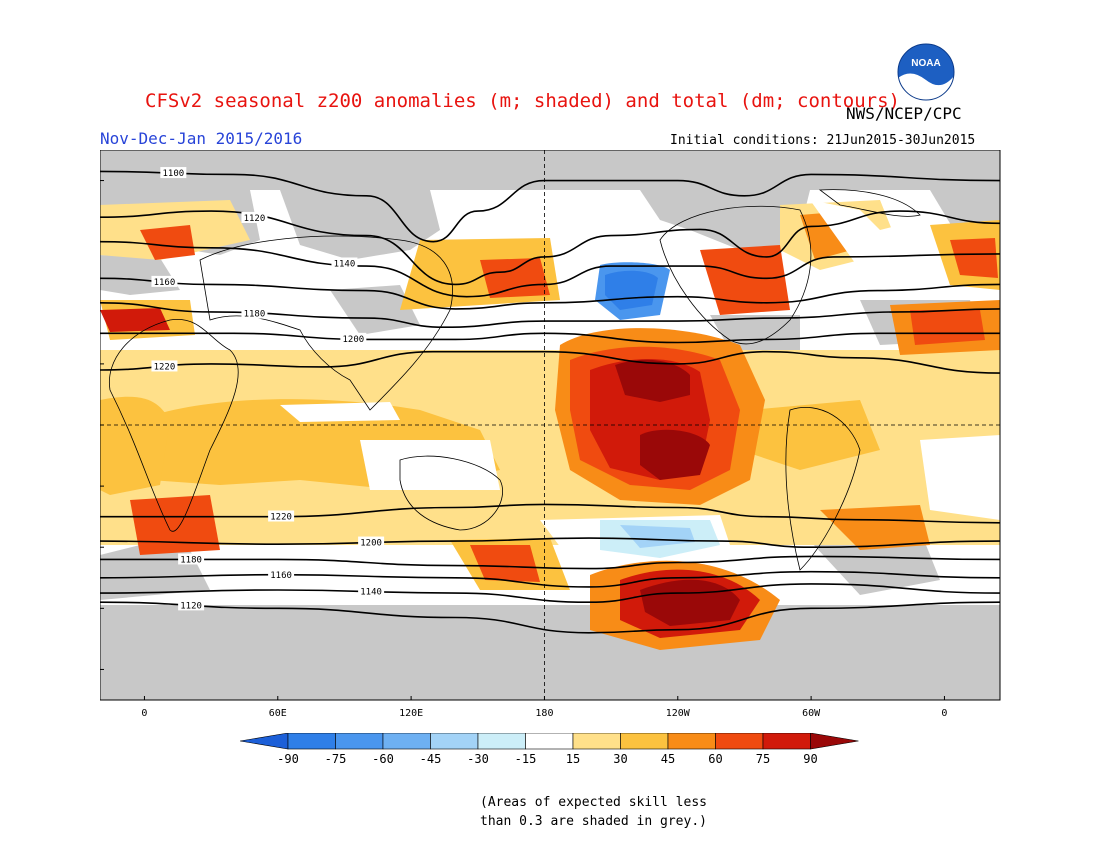  I want to click on colorbar-label: 45, so click(668, 759).